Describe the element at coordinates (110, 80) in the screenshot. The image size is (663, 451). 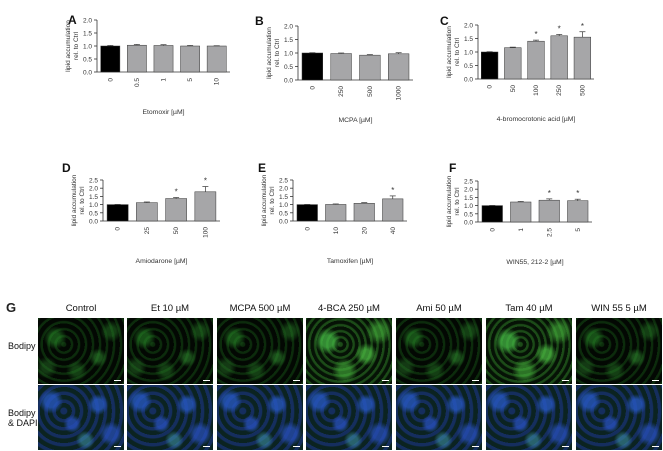
I see `panel-a-x-tick-label-0: 0` at that location.